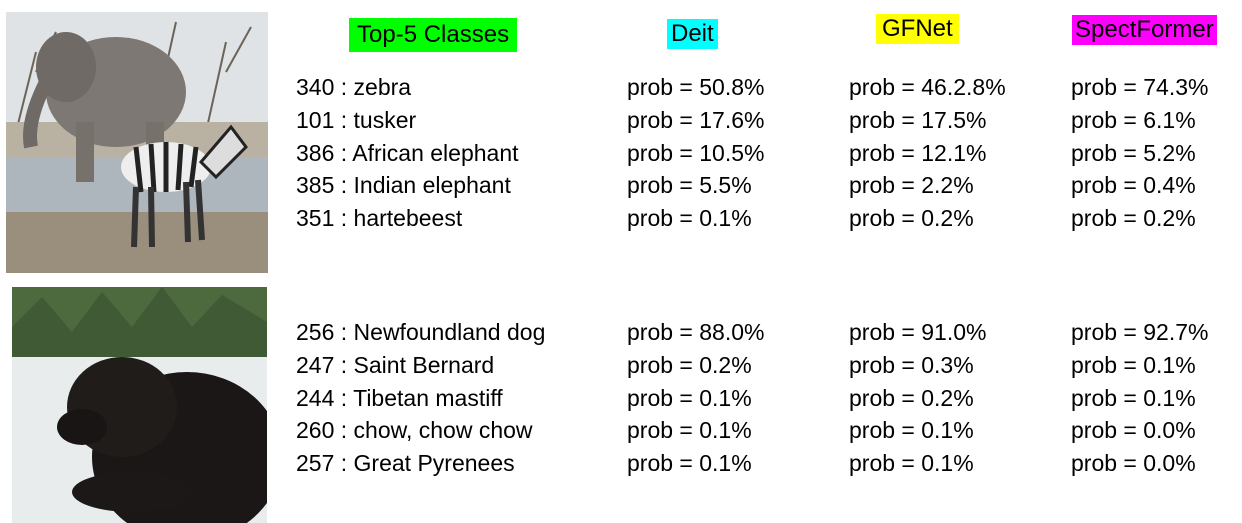 The image size is (1242, 523). Describe the element at coordinates (405, 463) in the screenshot. I see `class-label: 257 : Great Pyrenees` at that location.